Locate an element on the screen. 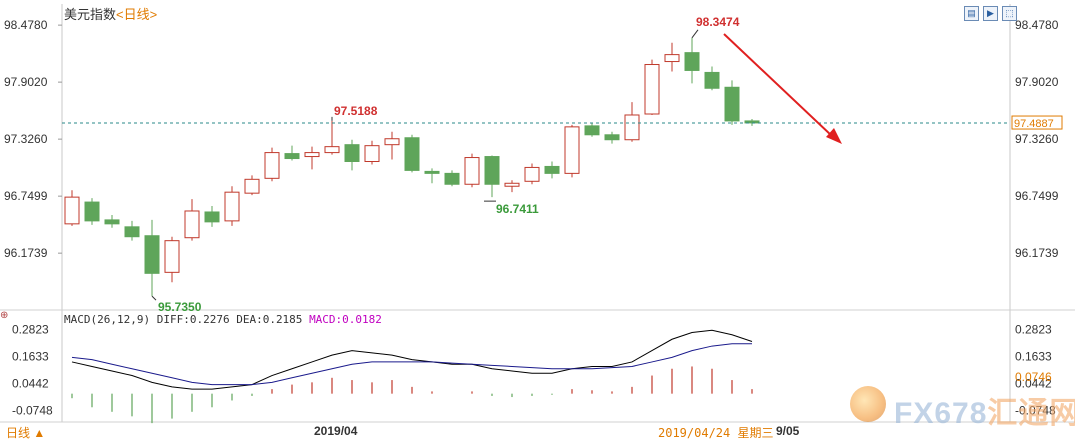  current-price-label: 97.4887 is located at coordinates (1034, 124).